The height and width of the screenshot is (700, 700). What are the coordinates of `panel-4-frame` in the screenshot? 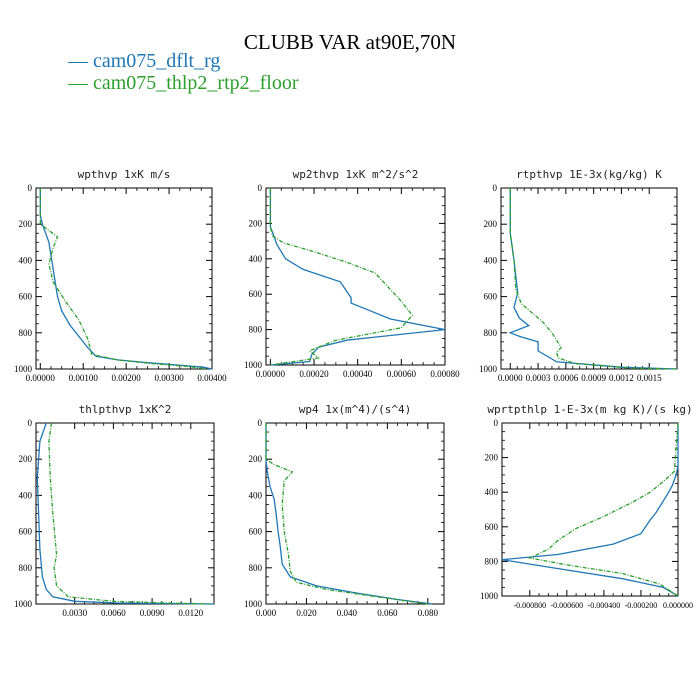 It's located at (355, 513).